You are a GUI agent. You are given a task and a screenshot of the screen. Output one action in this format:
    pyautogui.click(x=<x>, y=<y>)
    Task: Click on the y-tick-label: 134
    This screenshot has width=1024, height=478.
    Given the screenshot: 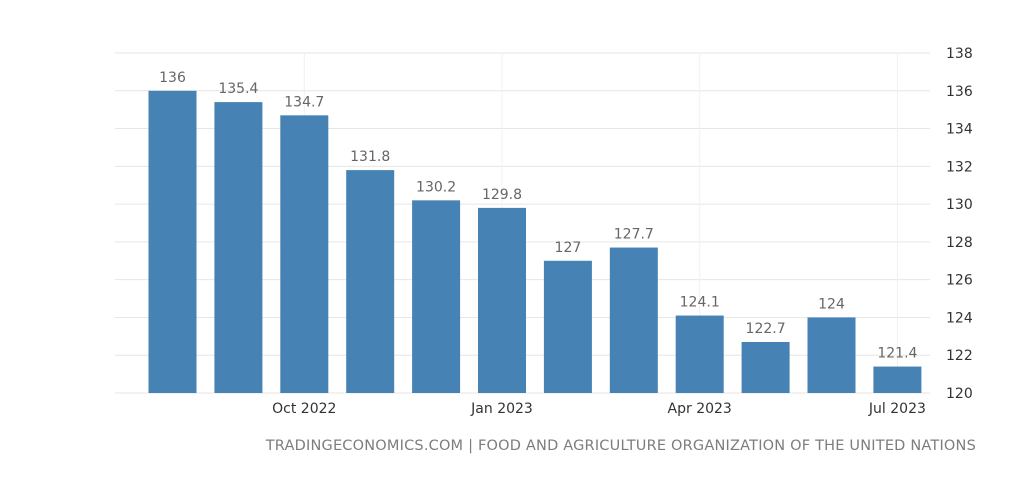 What is the action you would take?
    pyautogui.click(x=959, y=130)
    